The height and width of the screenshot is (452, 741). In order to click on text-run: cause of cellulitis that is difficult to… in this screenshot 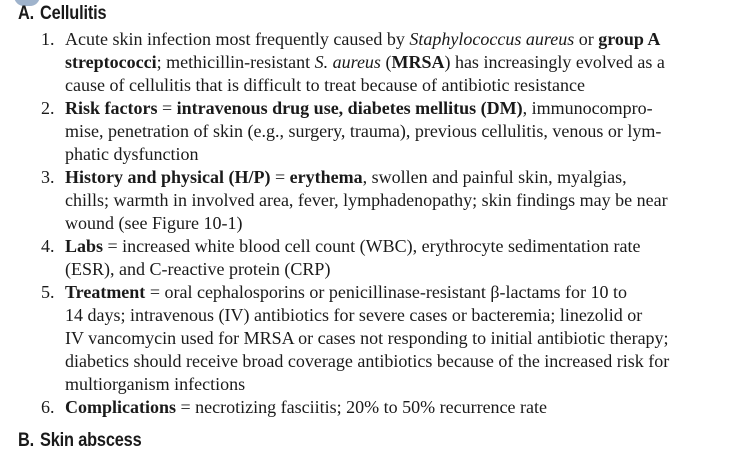, I will do `click(325, 85)`.